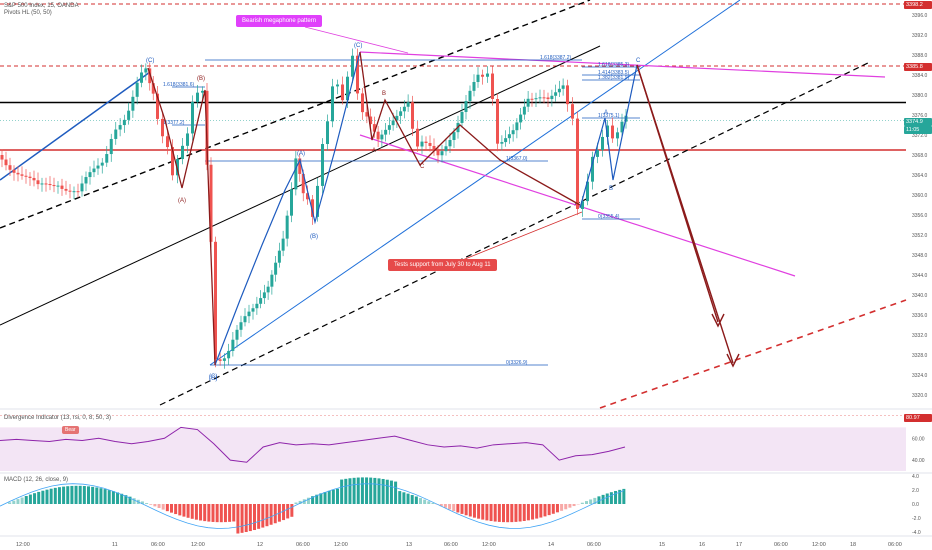 The width and height of the screenshot is (932, 550). Describe the element at coordinates (198, 545) in the screenshot. I see `x-tick-label: 12:00` at that location.